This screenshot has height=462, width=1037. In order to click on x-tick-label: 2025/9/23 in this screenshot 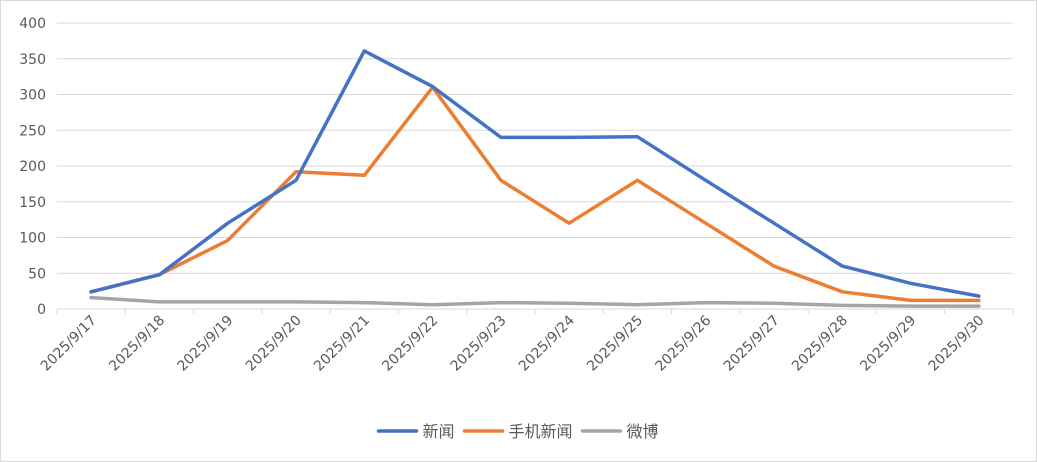, I will do `click(479, 344)`.